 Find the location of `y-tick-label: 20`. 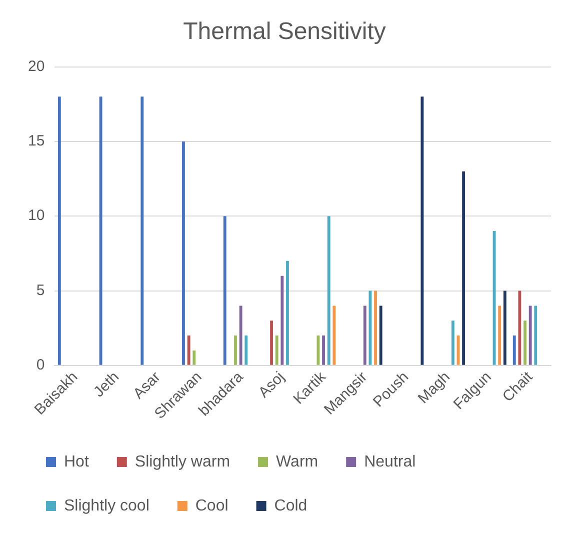

y-tick-label: 20 is located at coordinates (36, 66).